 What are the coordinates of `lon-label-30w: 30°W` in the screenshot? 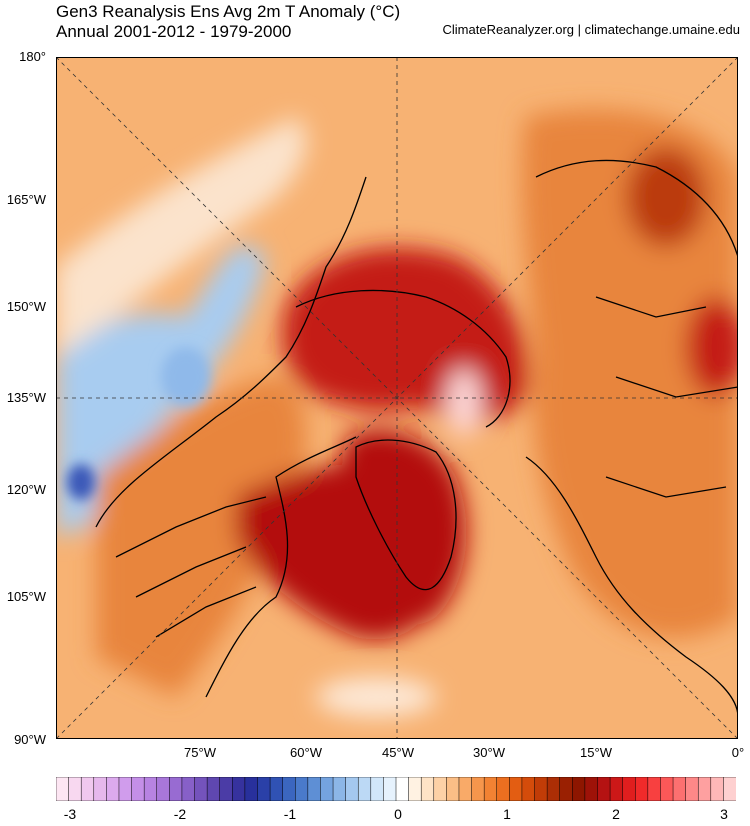 It's located at (489, 752).